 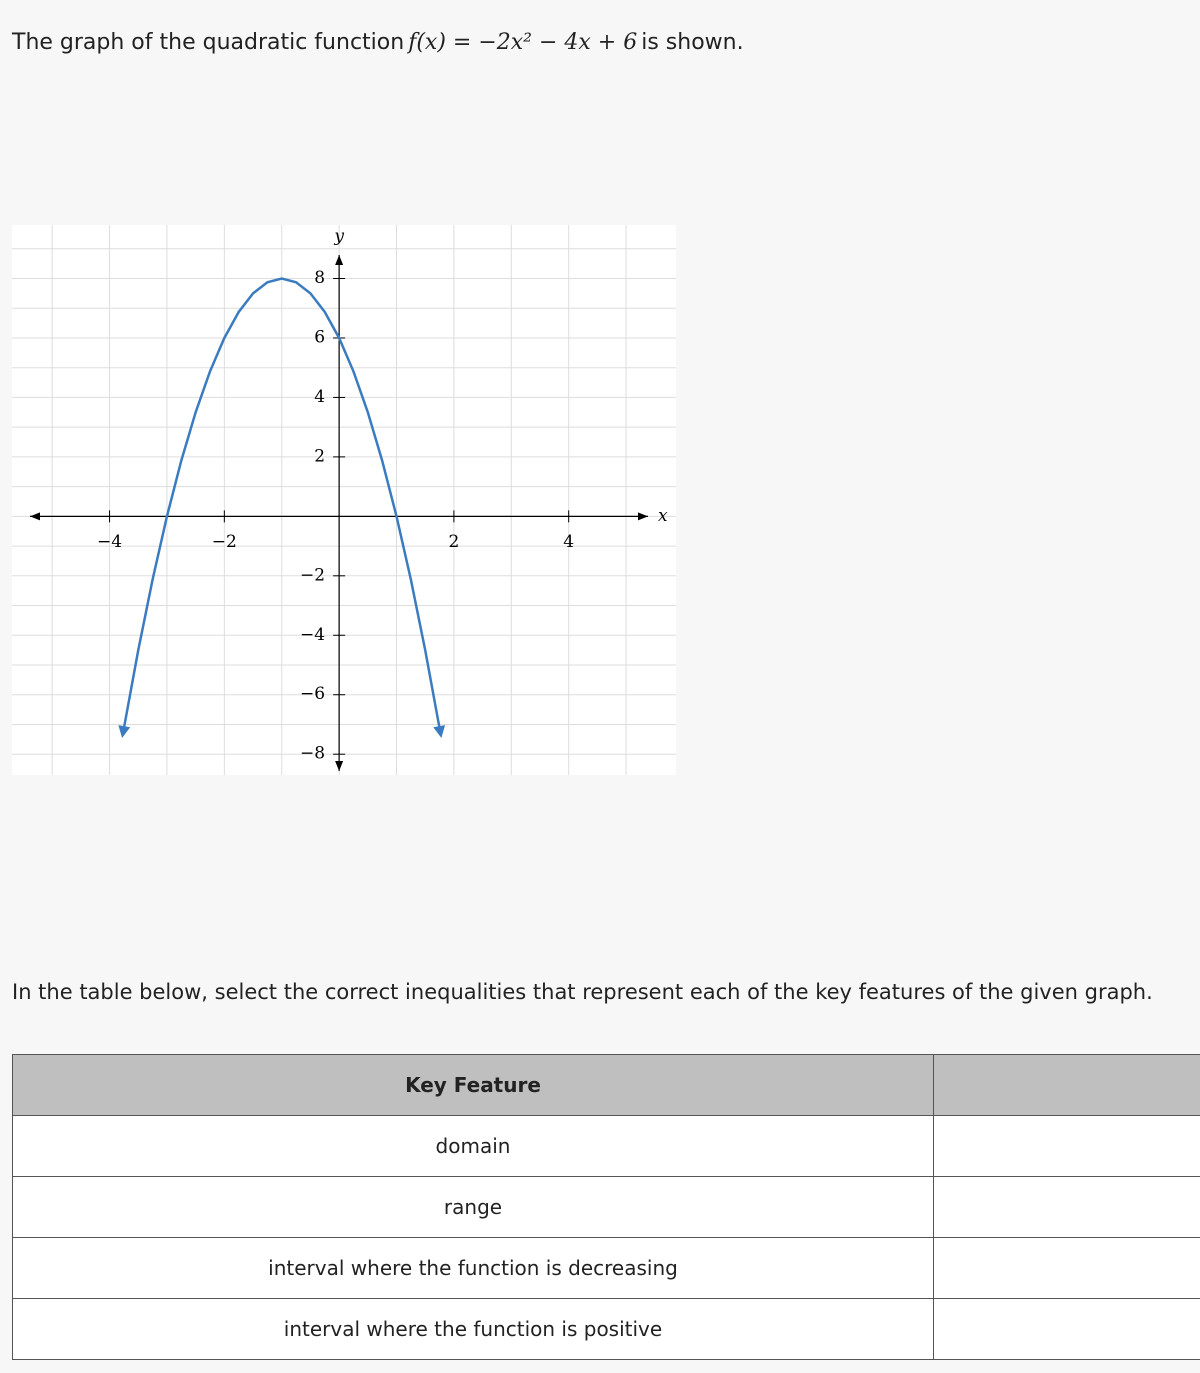 What do you see at coordinates (1066, 1085) in the screenshot?
I see `header-cell` at bounding box center [1066, 1085].